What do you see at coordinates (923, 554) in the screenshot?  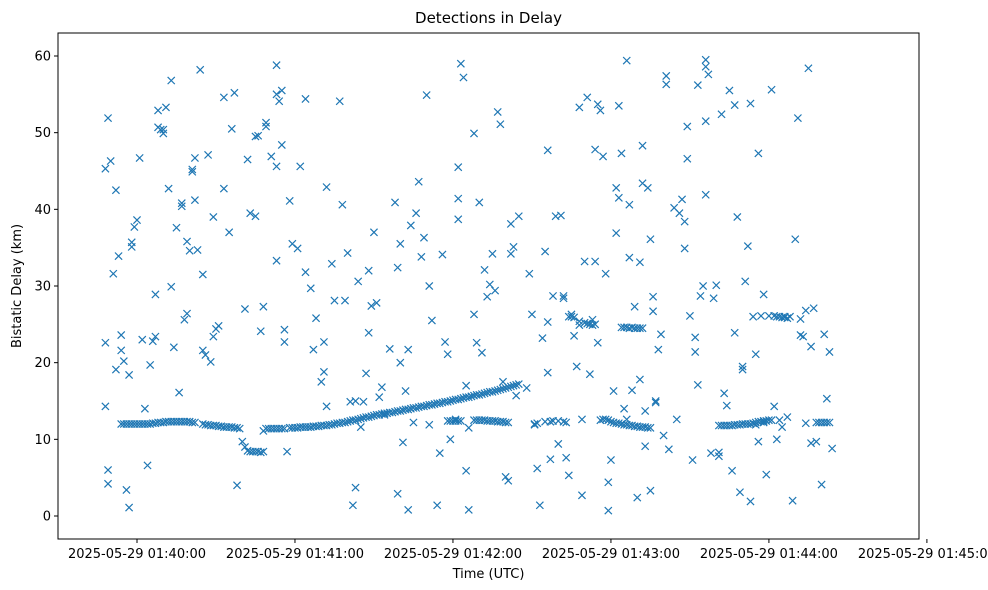 I see `x-tick-label: 2025-05-29 01:45:00` at bounding box center [923, 554].